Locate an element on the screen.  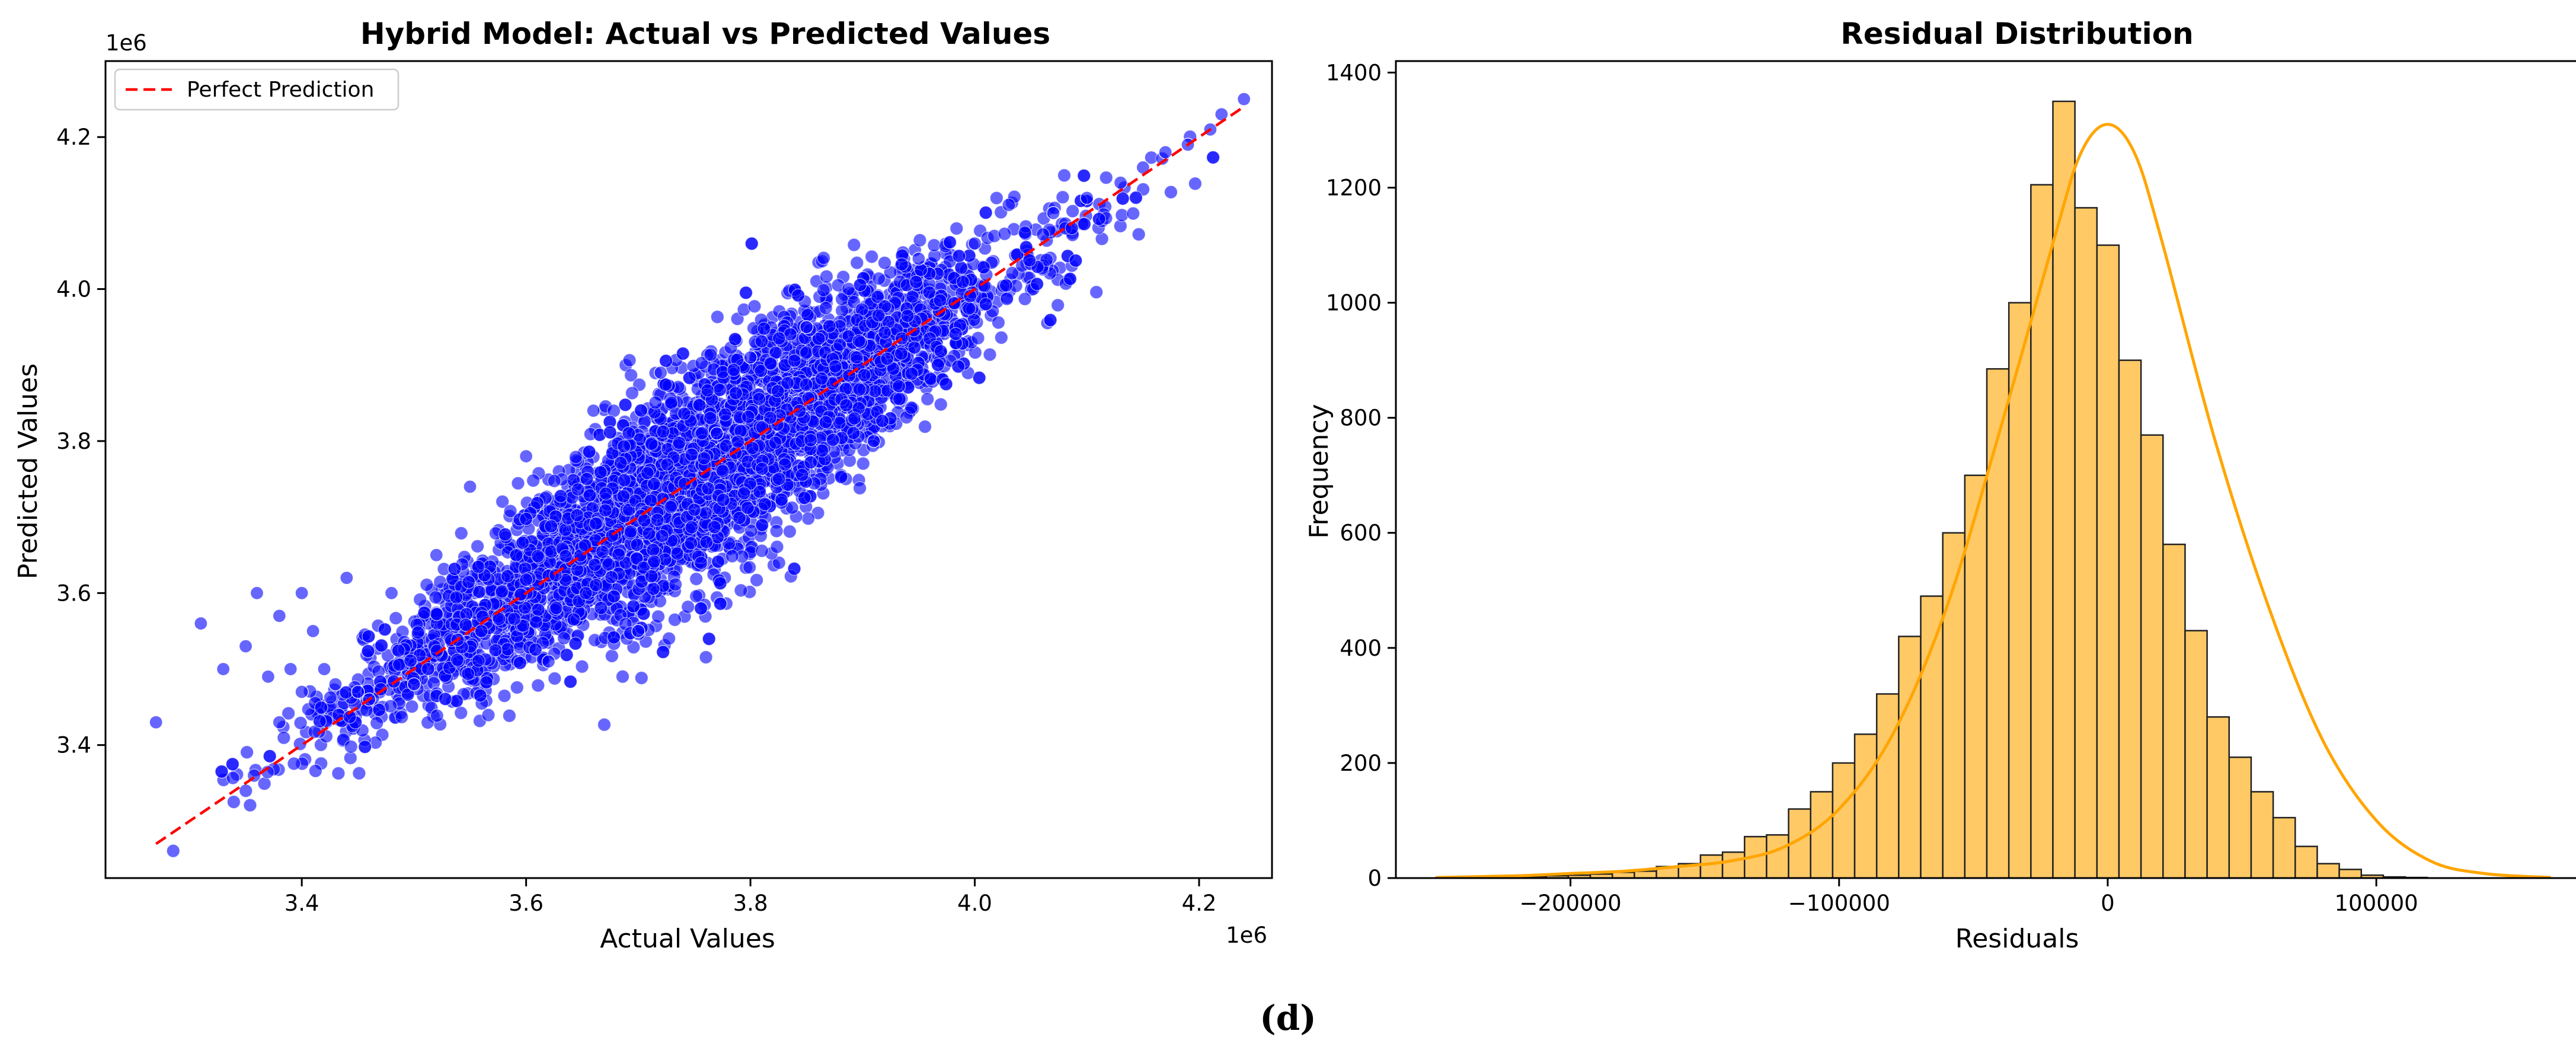
scatter-x-offset-label: 1e6 is located at coordinates (1246, 936).